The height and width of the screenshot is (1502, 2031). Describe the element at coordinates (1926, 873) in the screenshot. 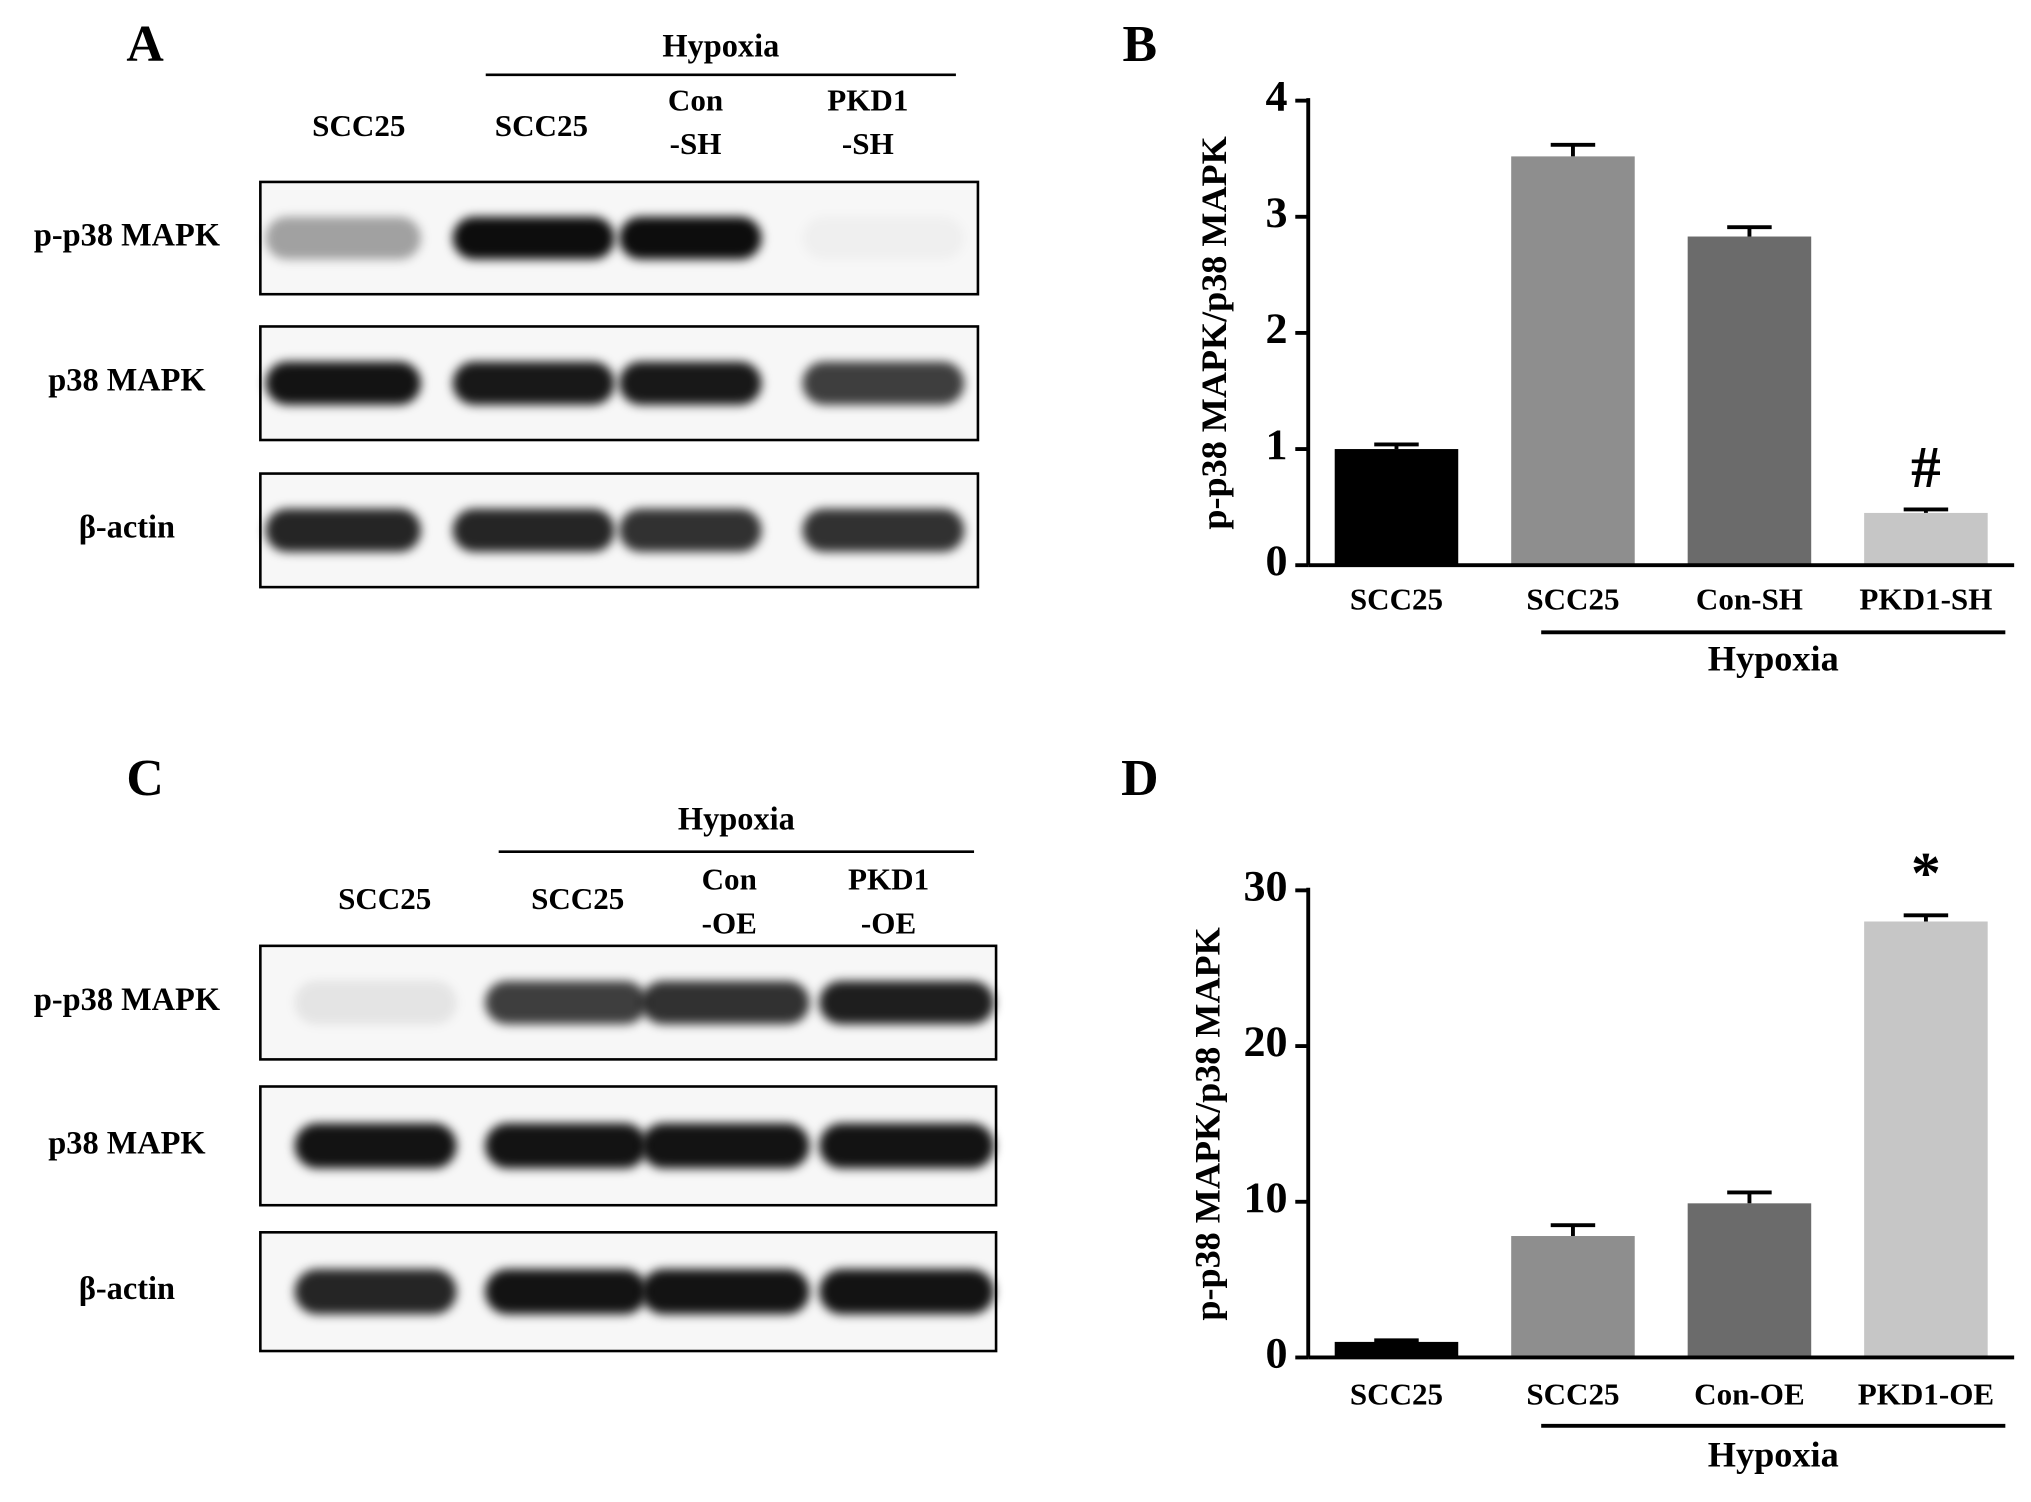

I see `annotation: *` at that location.